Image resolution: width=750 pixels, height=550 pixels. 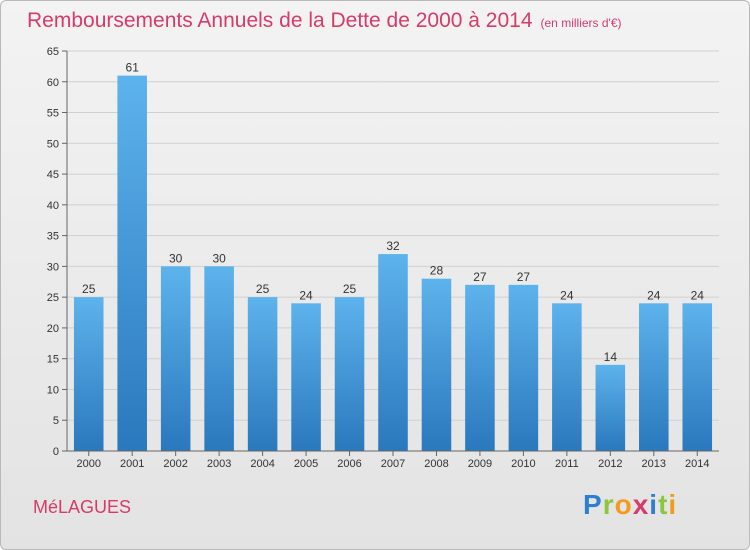 What do you see at coordinates (53, 114) in the screenshot?
I see `y-tick-label: 55` at bounding box center [53, 114].